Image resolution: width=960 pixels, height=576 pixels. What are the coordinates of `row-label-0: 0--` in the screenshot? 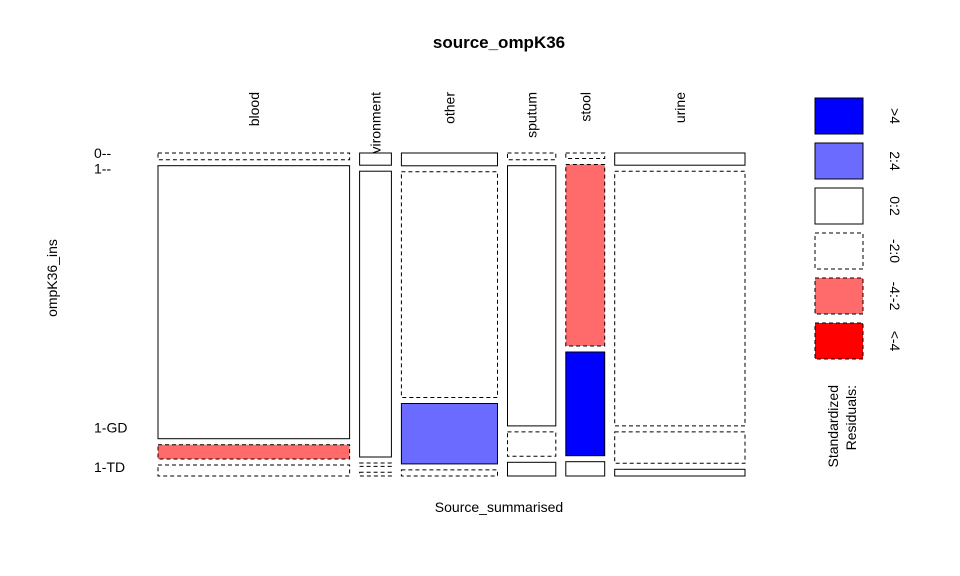 It's located at (102, 153).